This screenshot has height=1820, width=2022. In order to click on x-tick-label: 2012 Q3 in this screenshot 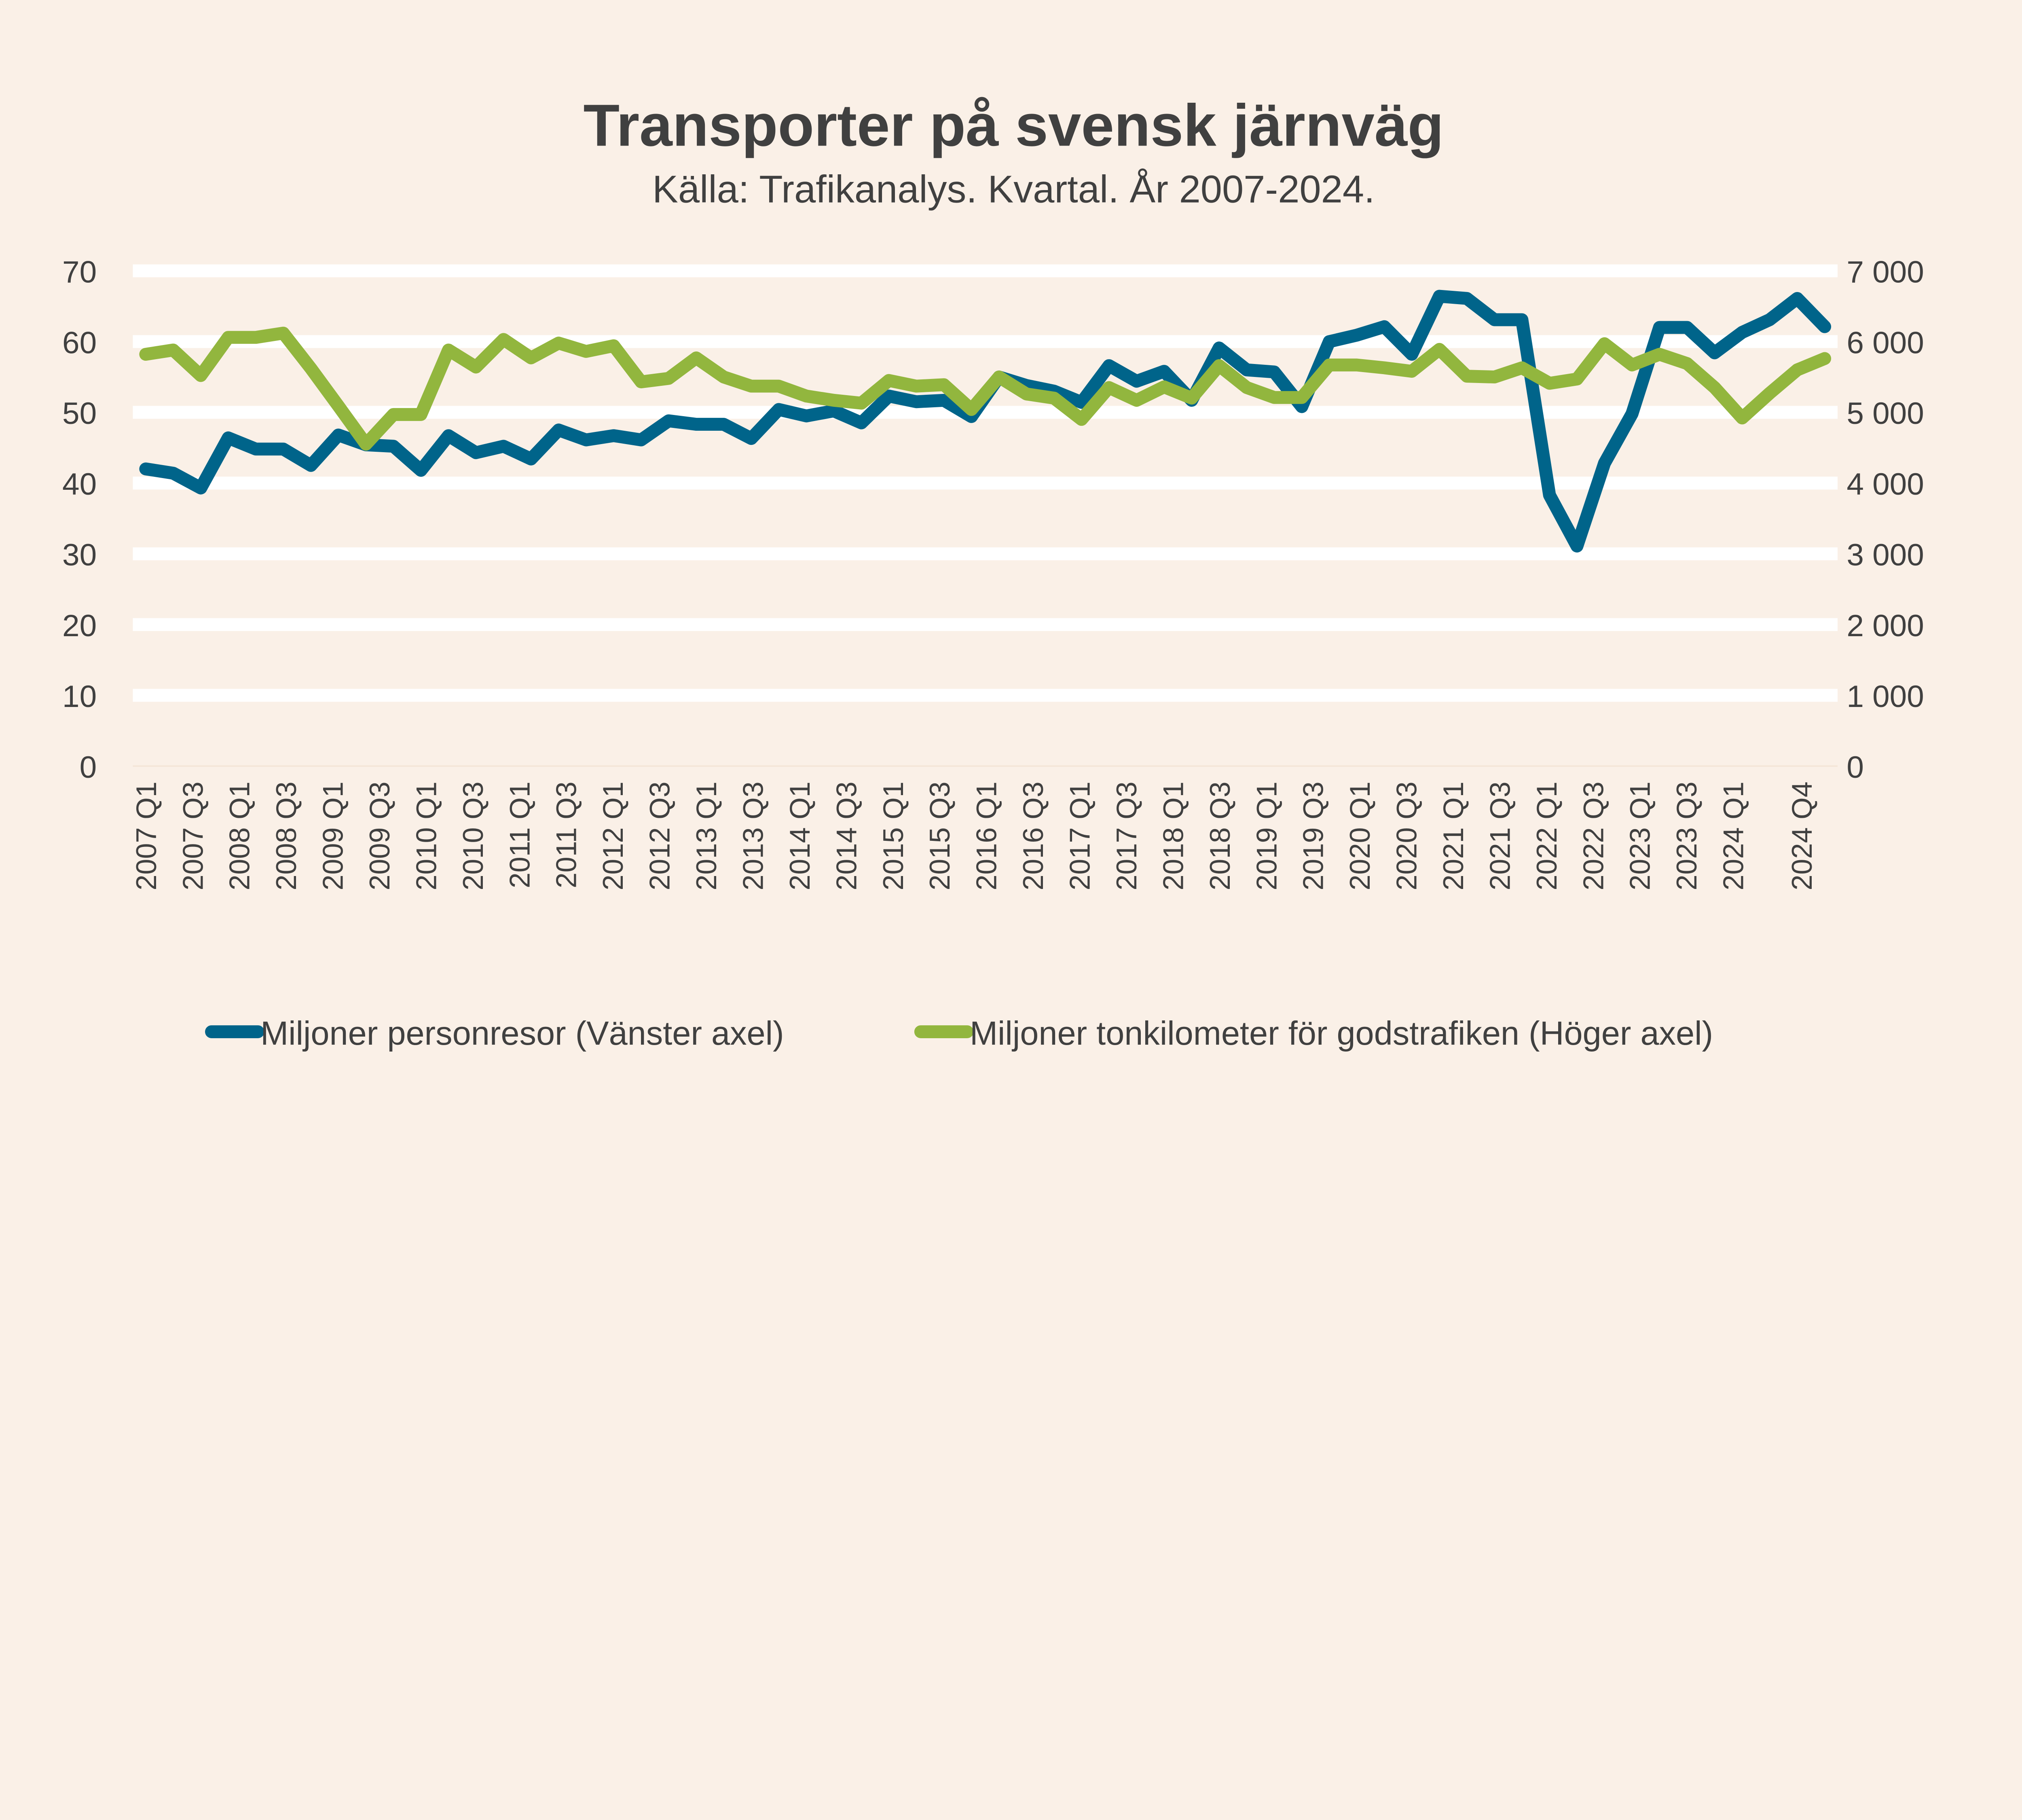, I will do `click(660, 836)`.